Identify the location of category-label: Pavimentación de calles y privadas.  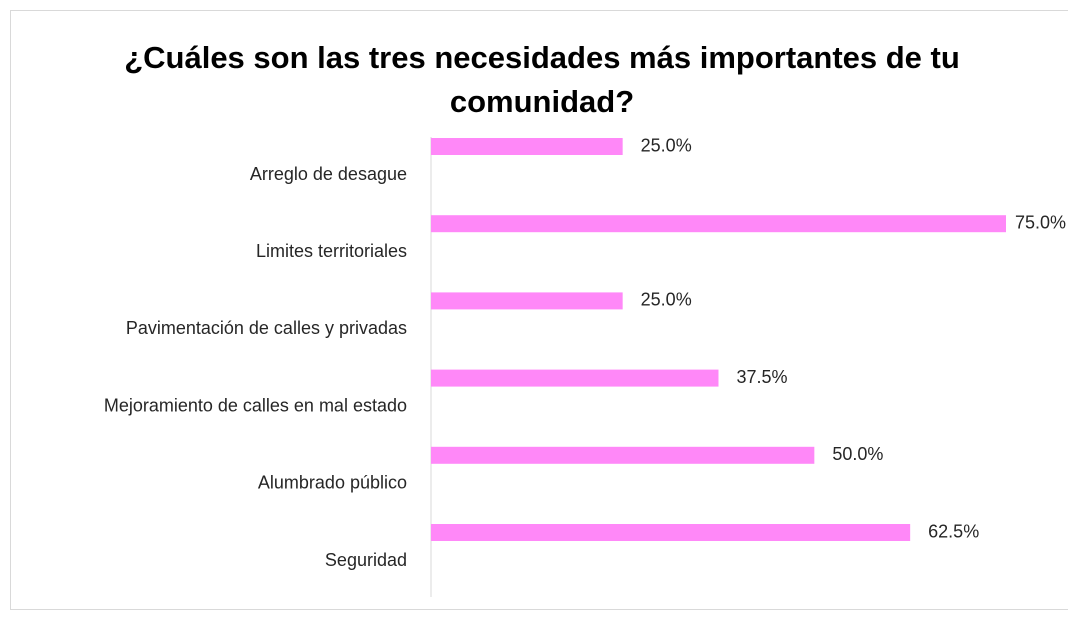
(266, 328).